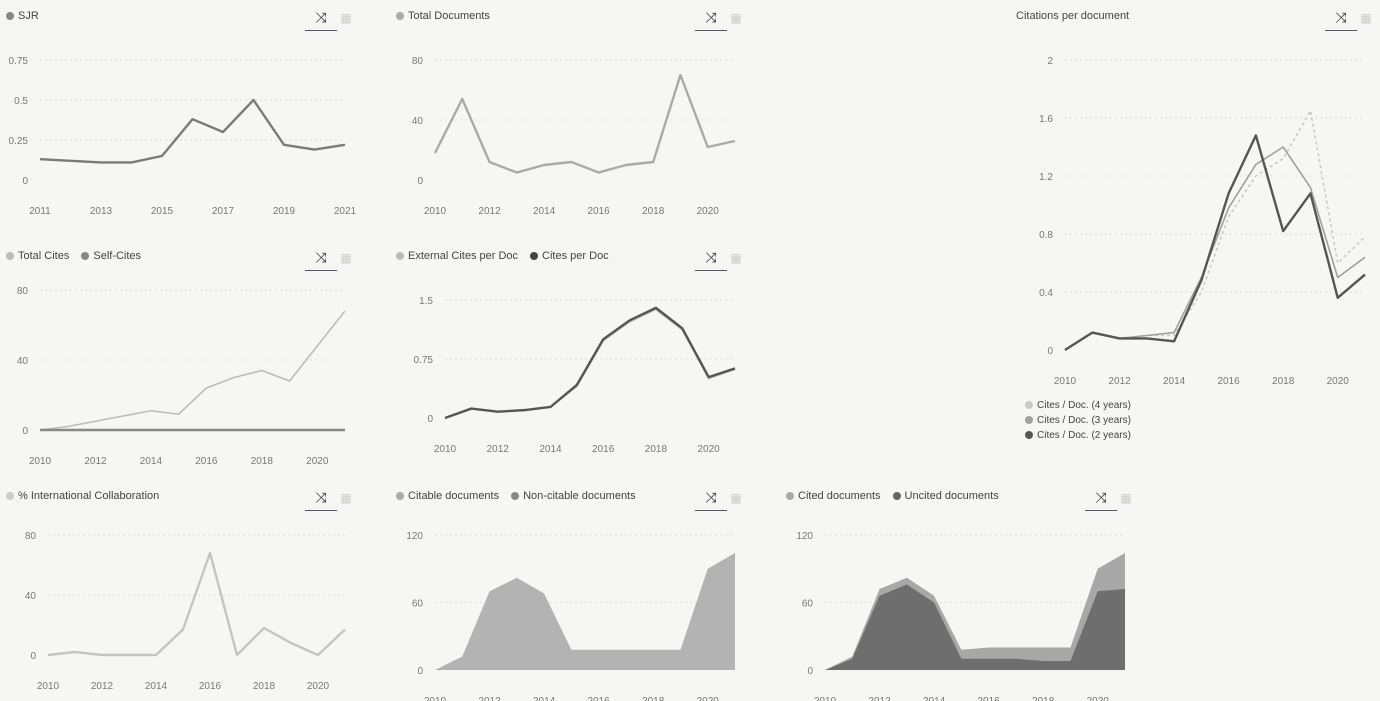 This screenshot has width=1380, height=701. I want to click on legend-item-sjr: SJR, so click(22, 16).